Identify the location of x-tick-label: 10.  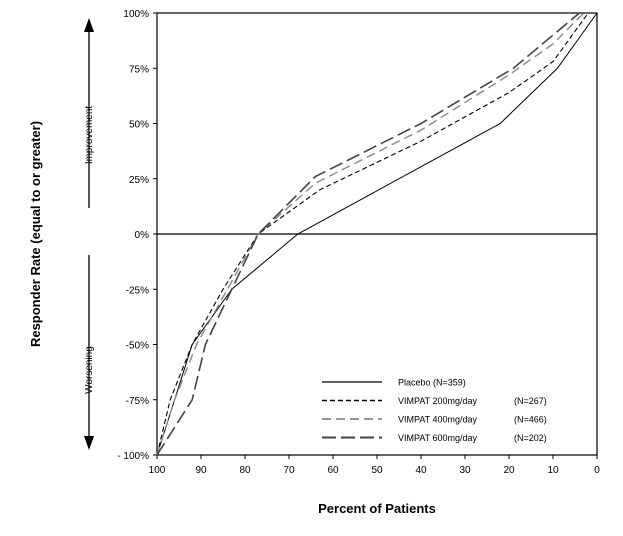
(553, 470).